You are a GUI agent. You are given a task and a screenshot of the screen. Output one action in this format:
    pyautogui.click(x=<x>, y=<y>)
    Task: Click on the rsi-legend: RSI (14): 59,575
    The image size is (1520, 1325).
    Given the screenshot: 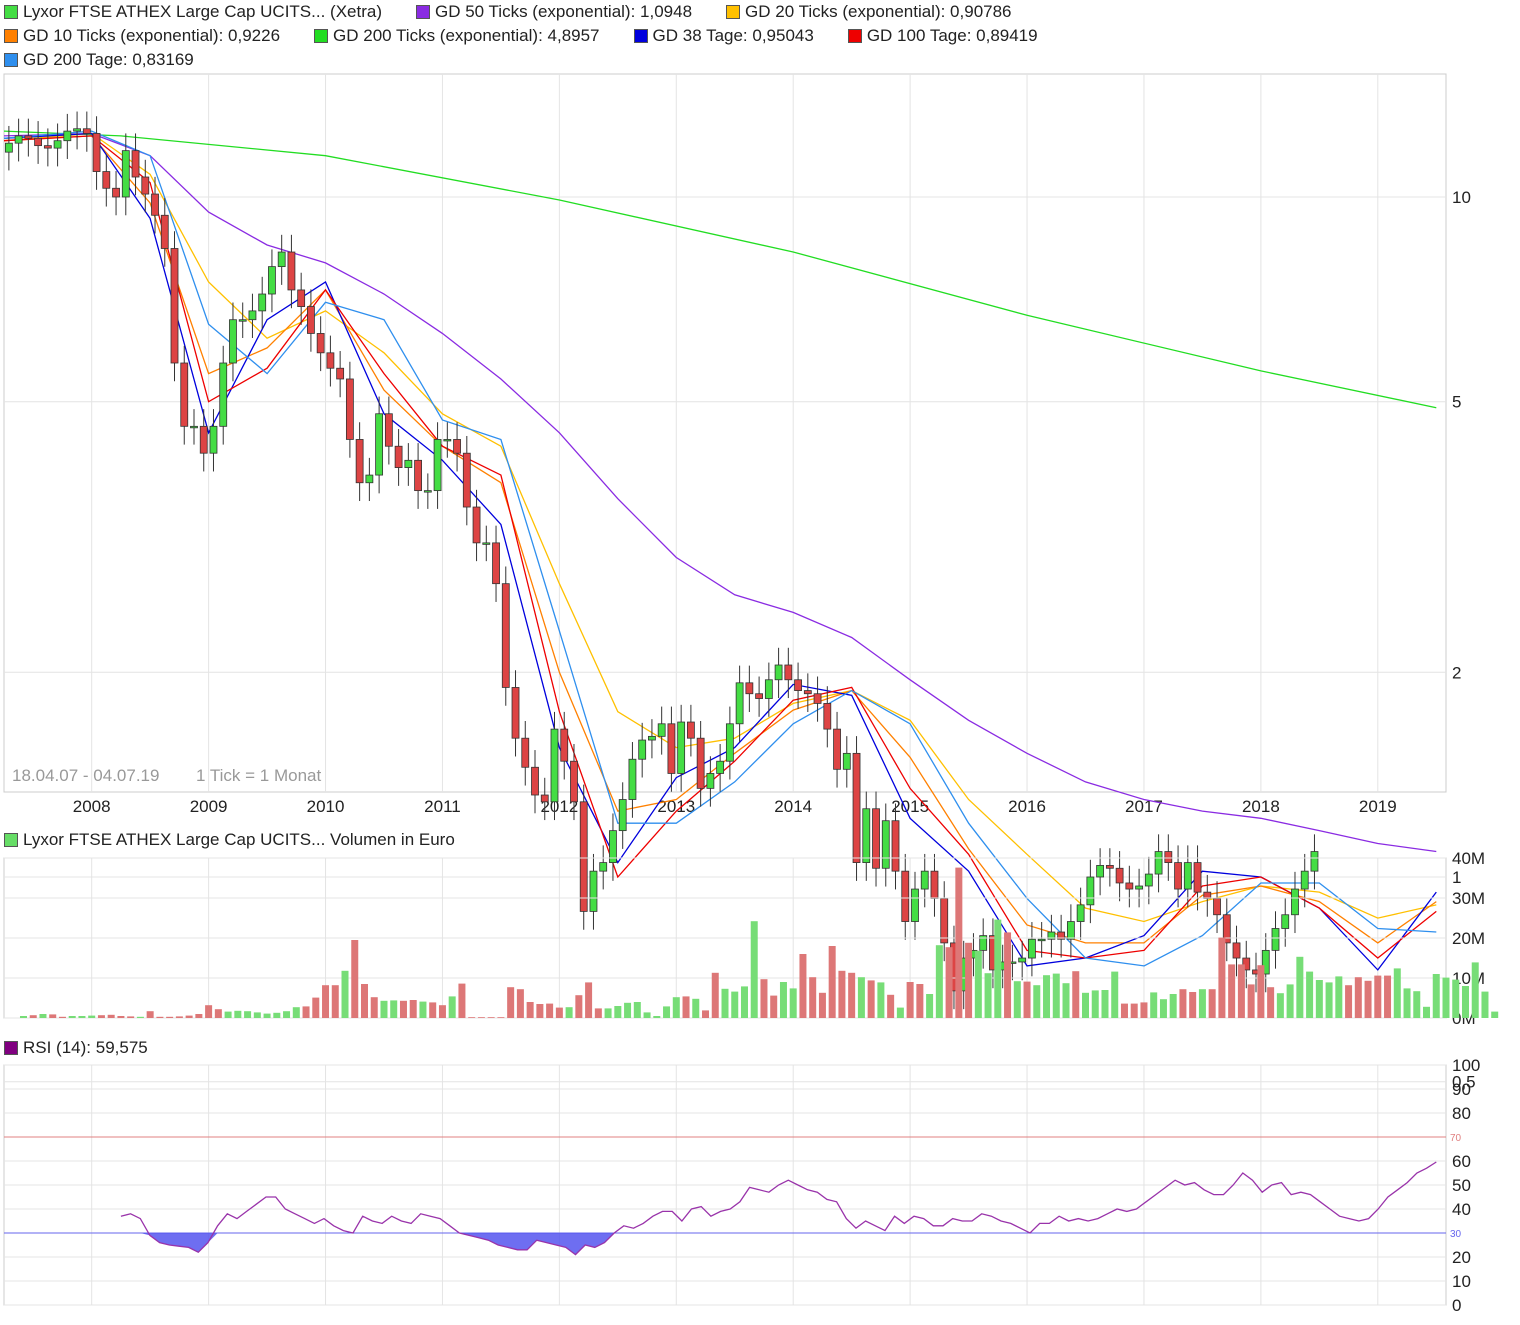 What is the action you would take?
    pyautogui.click(x=93, y=1048)
    